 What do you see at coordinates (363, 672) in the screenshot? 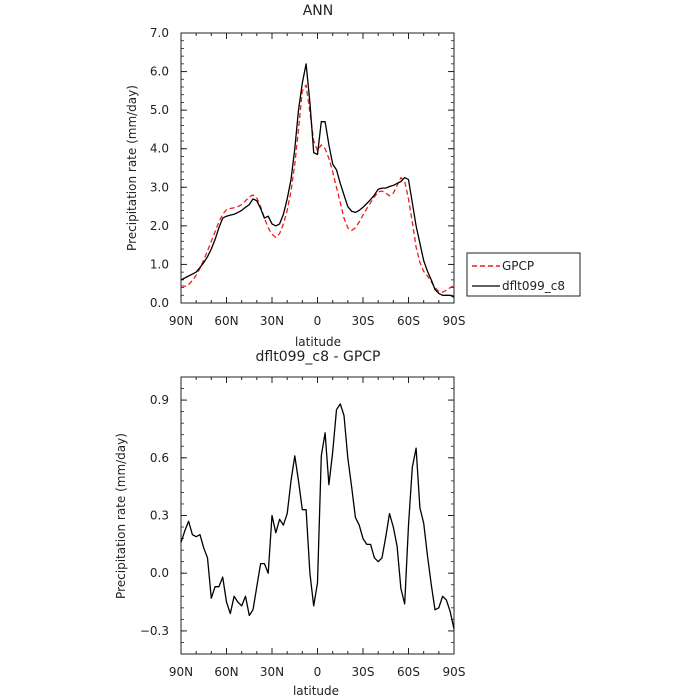
I see `bottom-x-tick-label: 30S` at bounding box center [363, 672].